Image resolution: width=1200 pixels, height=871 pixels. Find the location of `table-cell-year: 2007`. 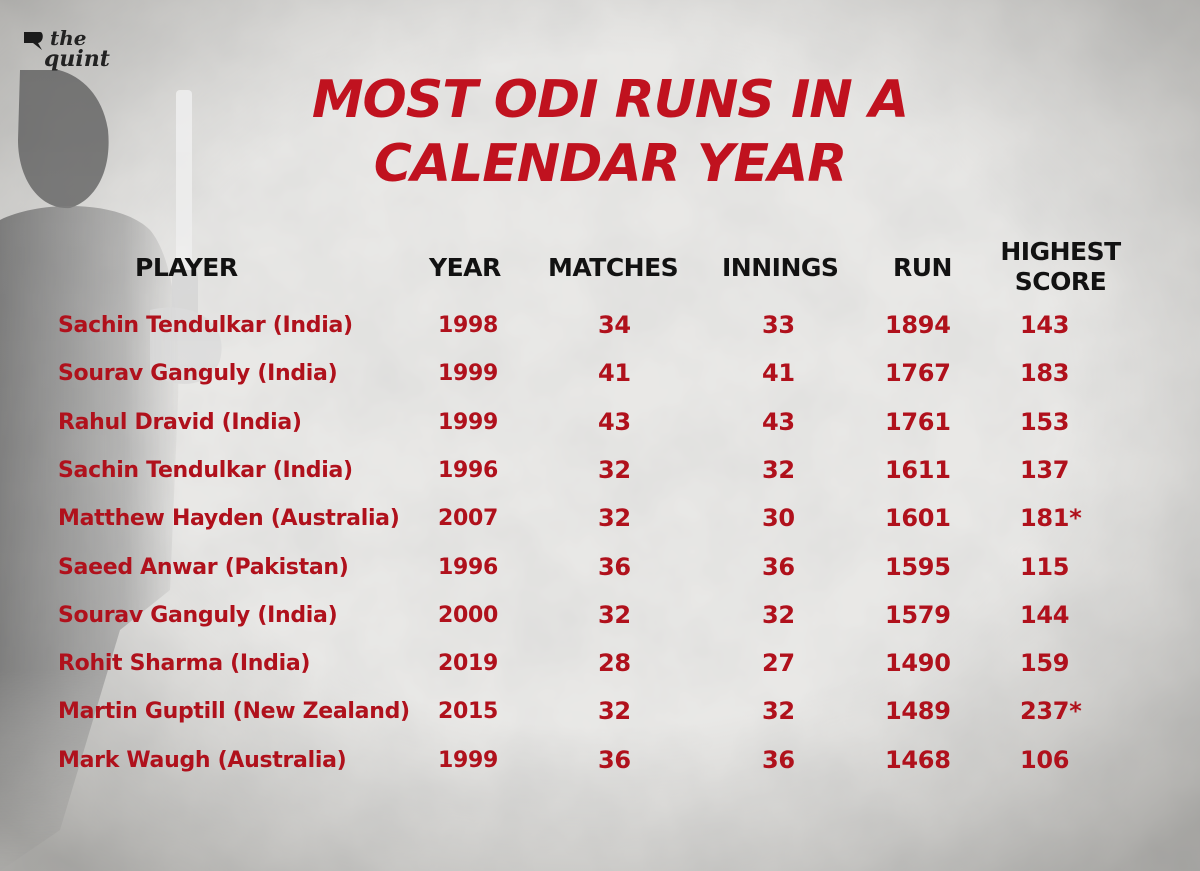

table-cell-year: 2007 is located at coordinates (468, 519).